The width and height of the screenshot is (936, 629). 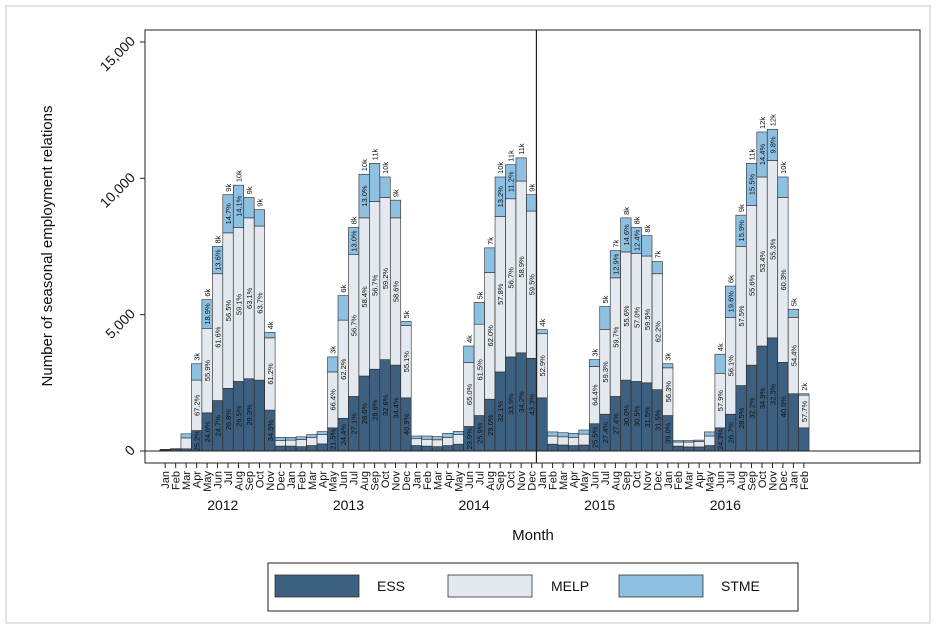 What do you see at coordinates (228, 214) in the screenshot?
I see `label-stme-6: 14.7%` at bounding box center [228, 214].